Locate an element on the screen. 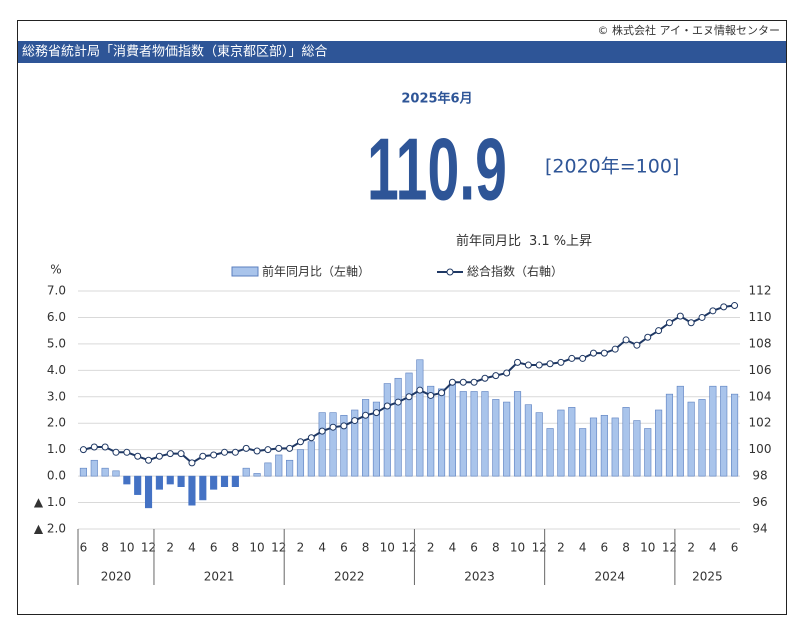 The height and width of the screenshot is (635, 804). yoy-suffix: %上昇 is located at coordinates (573, 241).